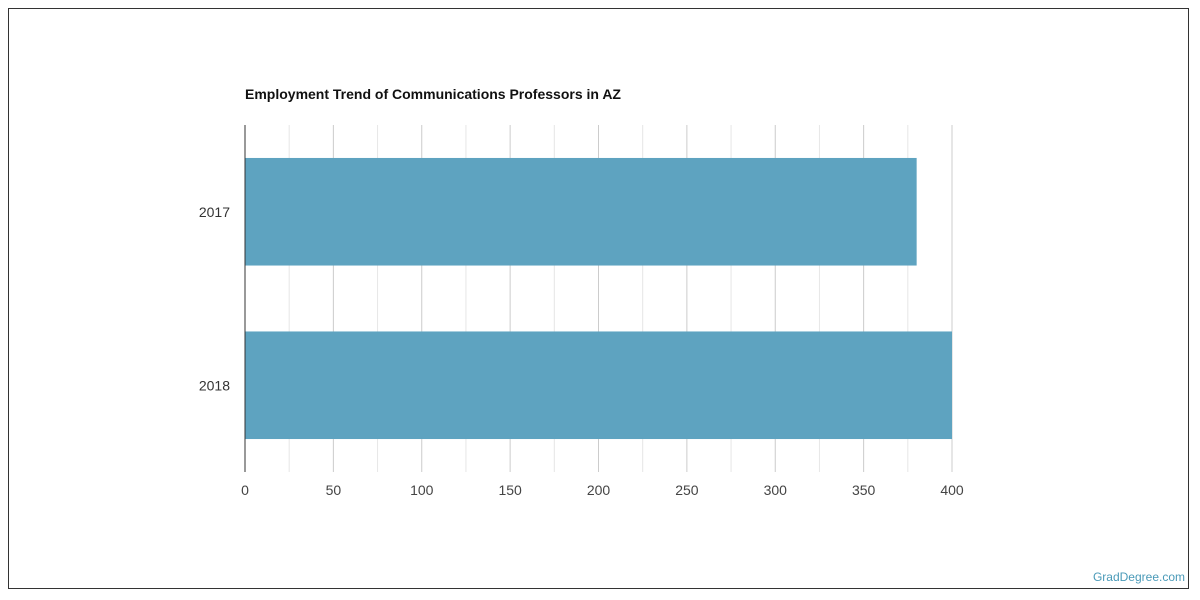  I want to click on x-tick-label: 0, so click(245, 490).